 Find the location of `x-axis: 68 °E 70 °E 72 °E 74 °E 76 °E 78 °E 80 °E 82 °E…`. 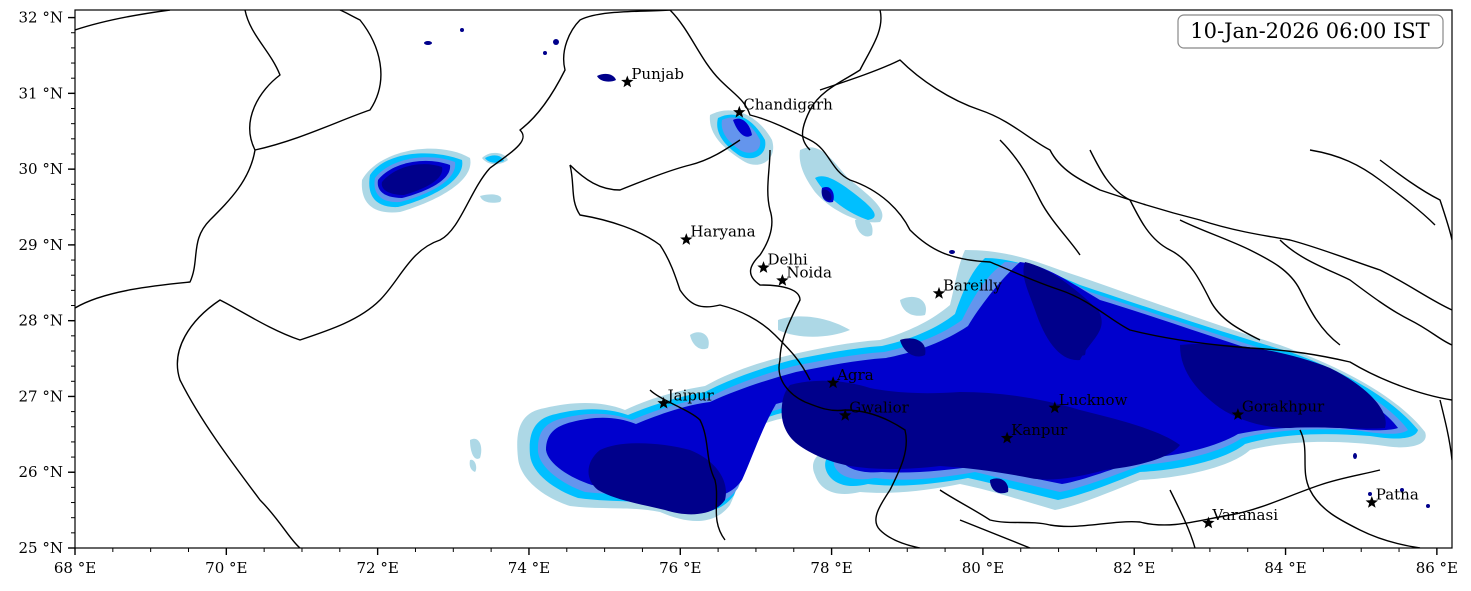

x-axis: 68 °E 70 °E 72 °E 74 °E 76 °E 78 °E 80 °E 82 °E… is located at coordinates (756, 562).